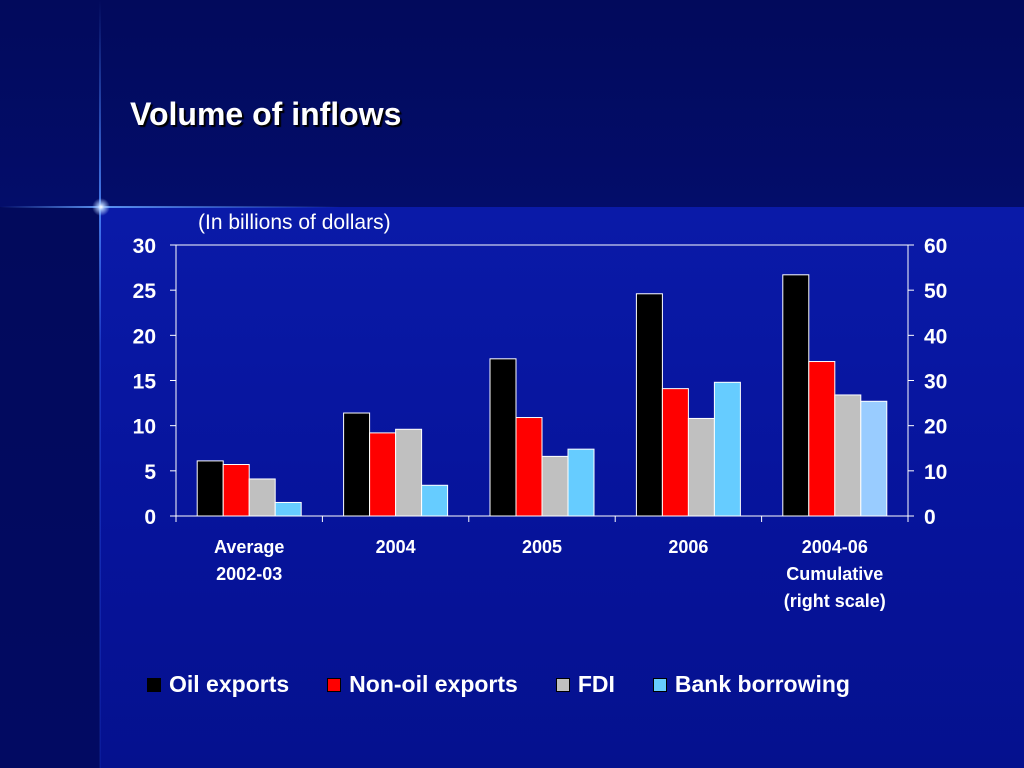 The height and width of the screenshot is (768, 1024). What do you see at coordinates (835, 547) in the screenshot?
I see `x-axis-category-label: 2004-06` at bounding box center [835, 547].